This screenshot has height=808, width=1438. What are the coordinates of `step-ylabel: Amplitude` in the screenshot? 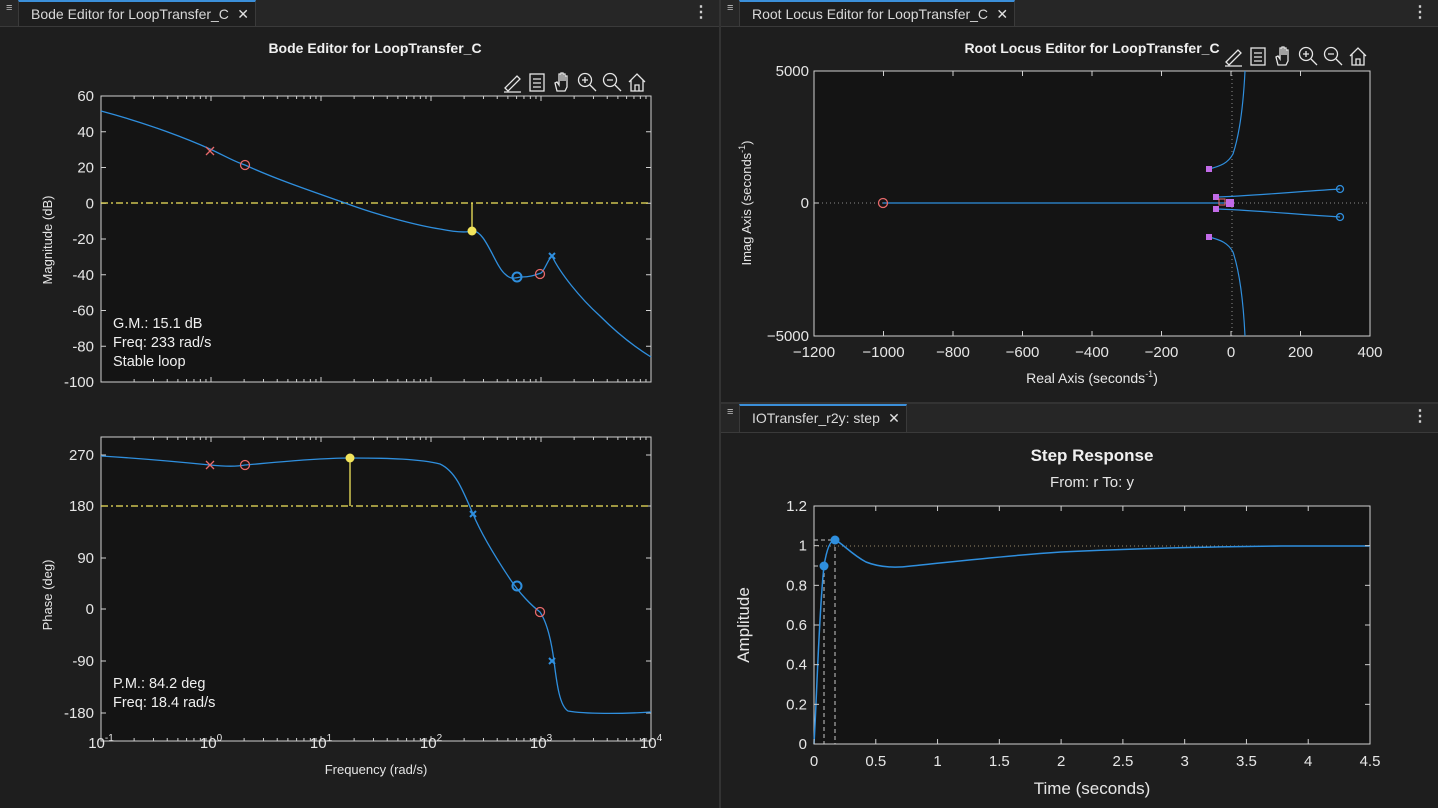 It's located at (743, 625).